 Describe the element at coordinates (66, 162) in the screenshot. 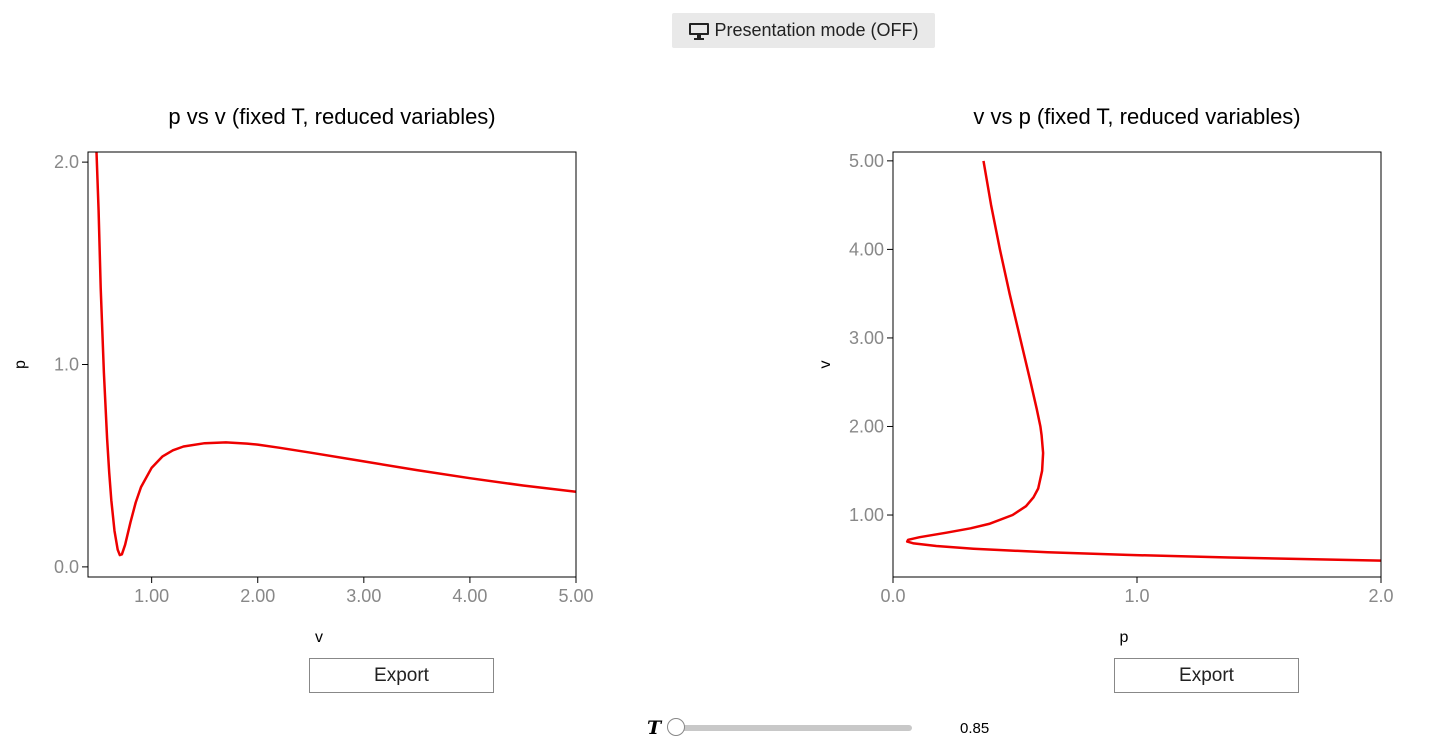

I see `y-tick-label-pv: 2.0` at that location.